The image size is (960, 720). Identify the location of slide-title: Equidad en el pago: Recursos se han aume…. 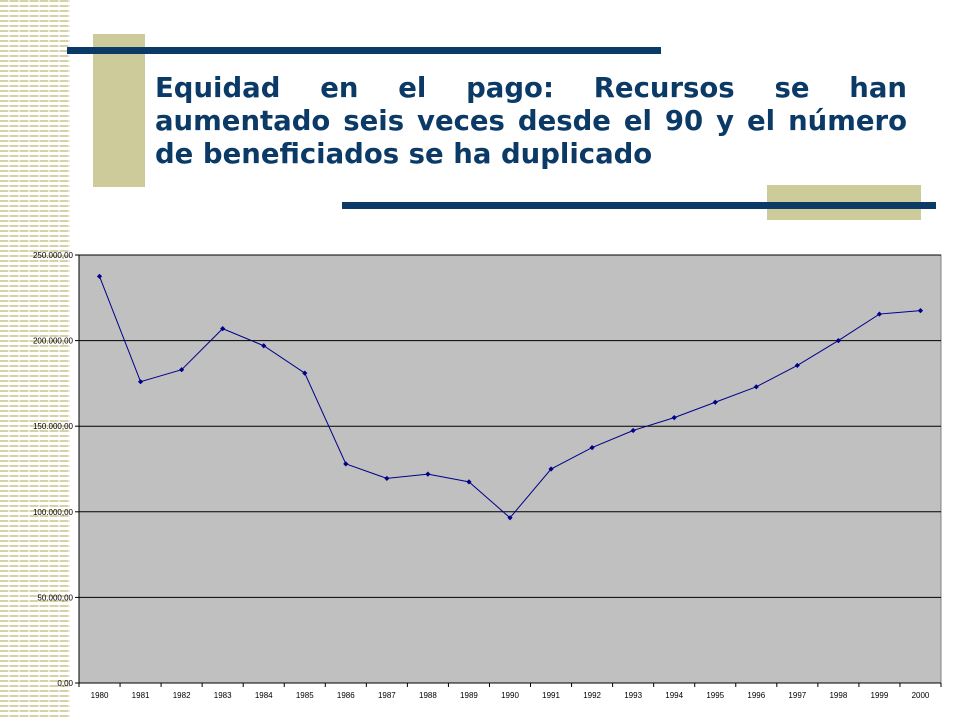
(531, 121).